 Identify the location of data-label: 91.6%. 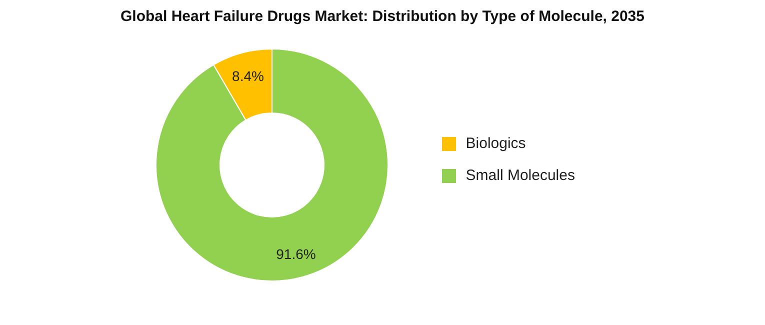
(296, 254).